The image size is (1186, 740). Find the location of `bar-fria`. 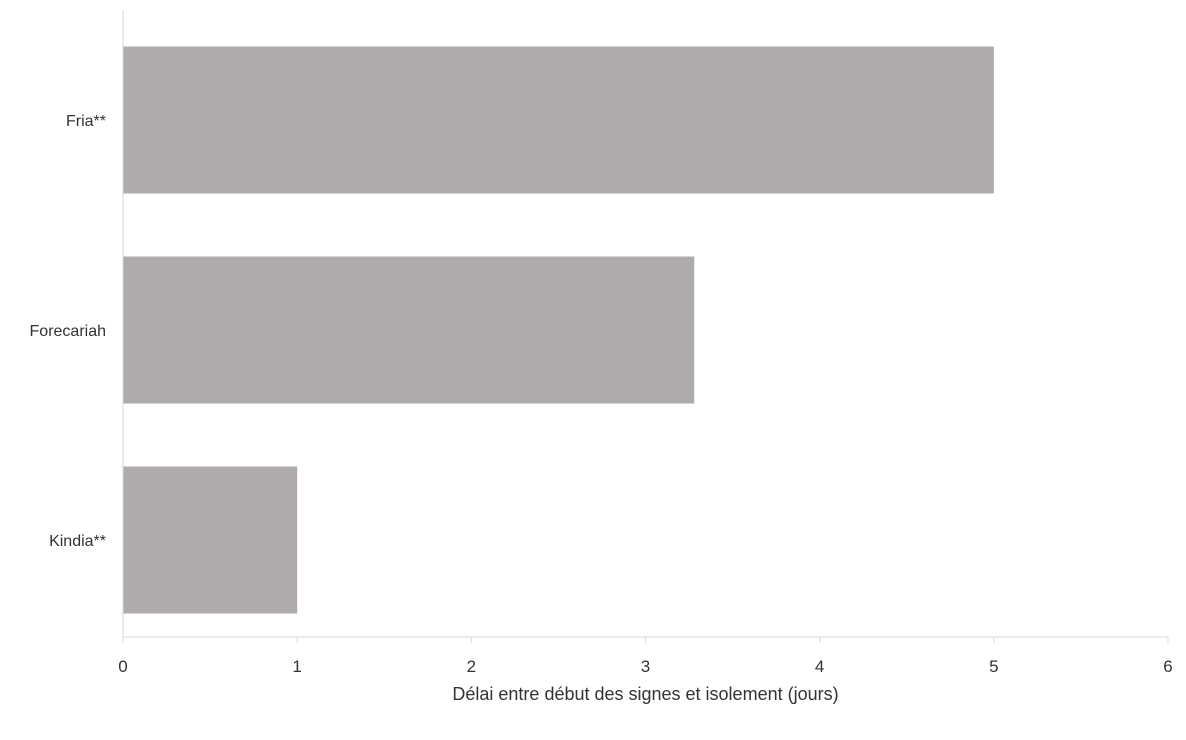

bar-fria is located at coordinates (558, 120).